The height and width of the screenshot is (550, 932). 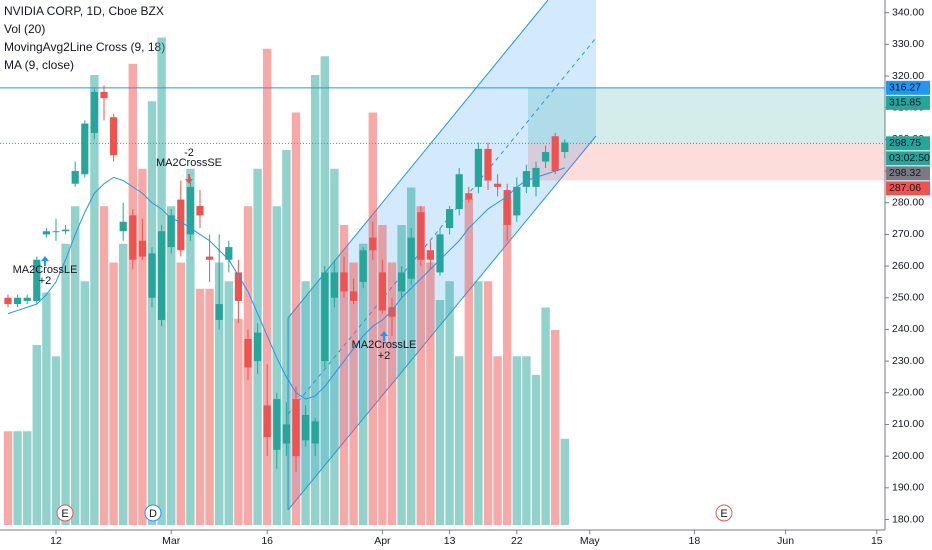 I want to click on countdown-box, so click(x=908, y=158).